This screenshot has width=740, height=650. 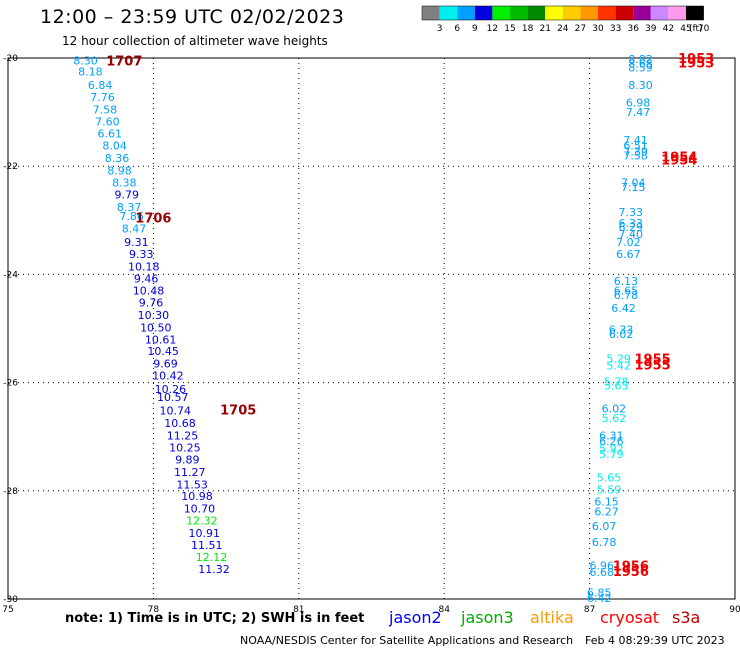 I want to click on wave-height-label: 6.31, so click(x=611, y=436).